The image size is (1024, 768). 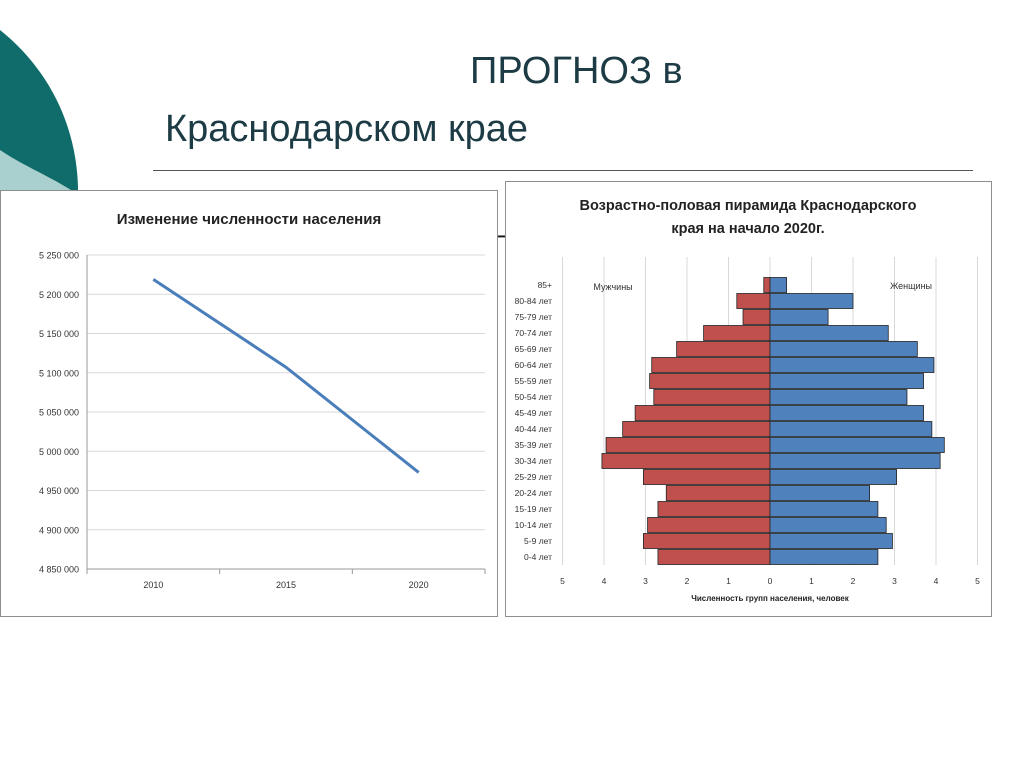 What do you see at coordinates (59, 413) in the screenshot?
I see `line-chart-y-tick-label: 5 050 000` at bounding box center [59, 413].